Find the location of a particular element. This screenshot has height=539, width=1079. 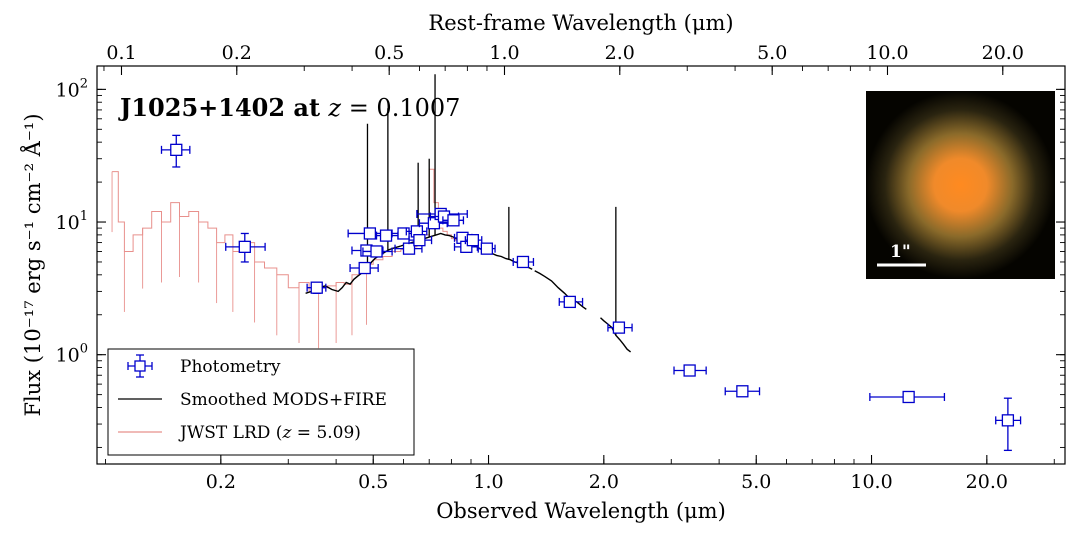

legend-marker-photometry is located at coordinates (140, 366).